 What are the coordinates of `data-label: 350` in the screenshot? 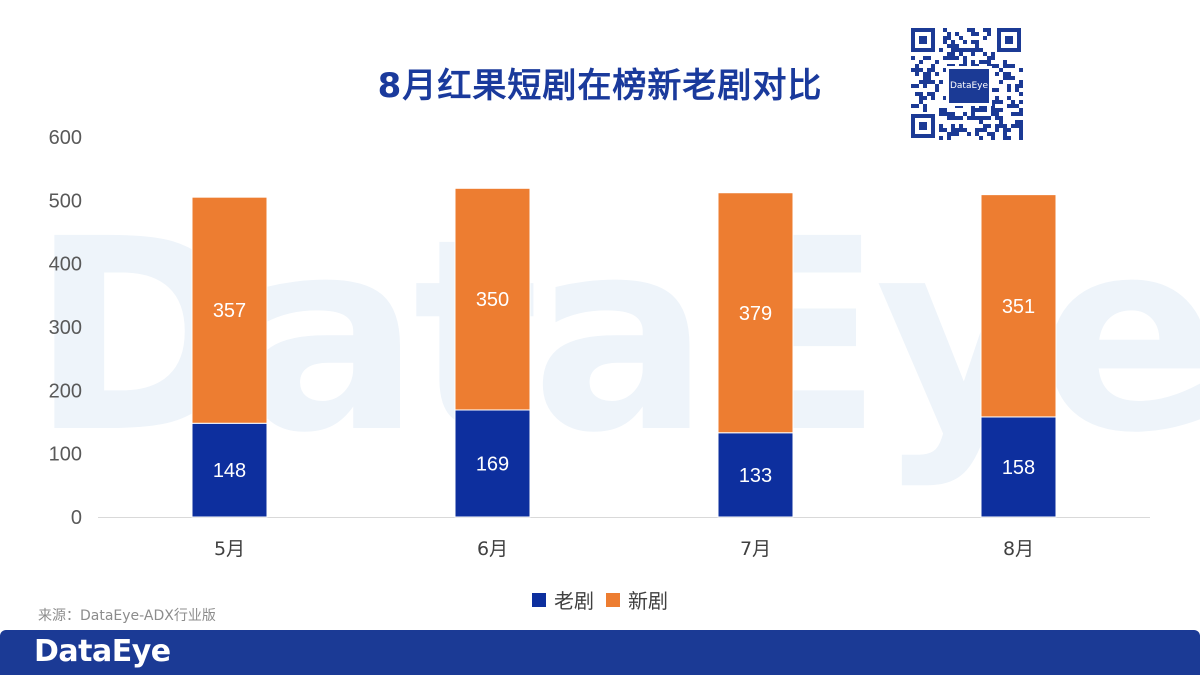 It's located at (492, 300).